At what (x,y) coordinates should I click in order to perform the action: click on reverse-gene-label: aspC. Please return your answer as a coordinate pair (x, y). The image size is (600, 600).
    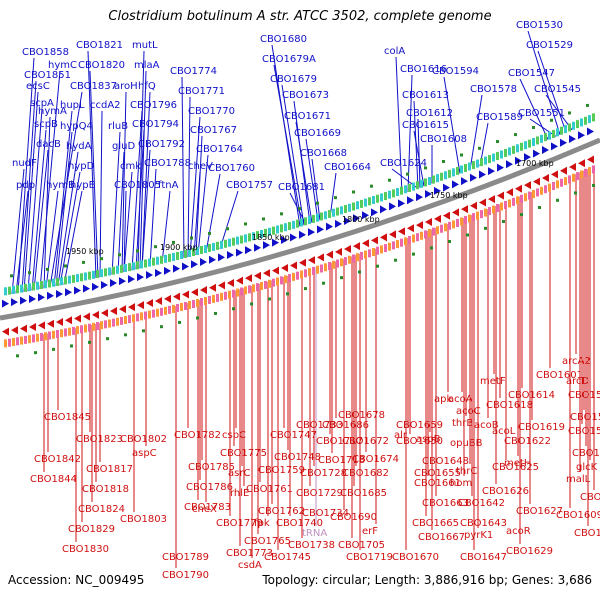
    Looking at the image, I should click on (144, 453).